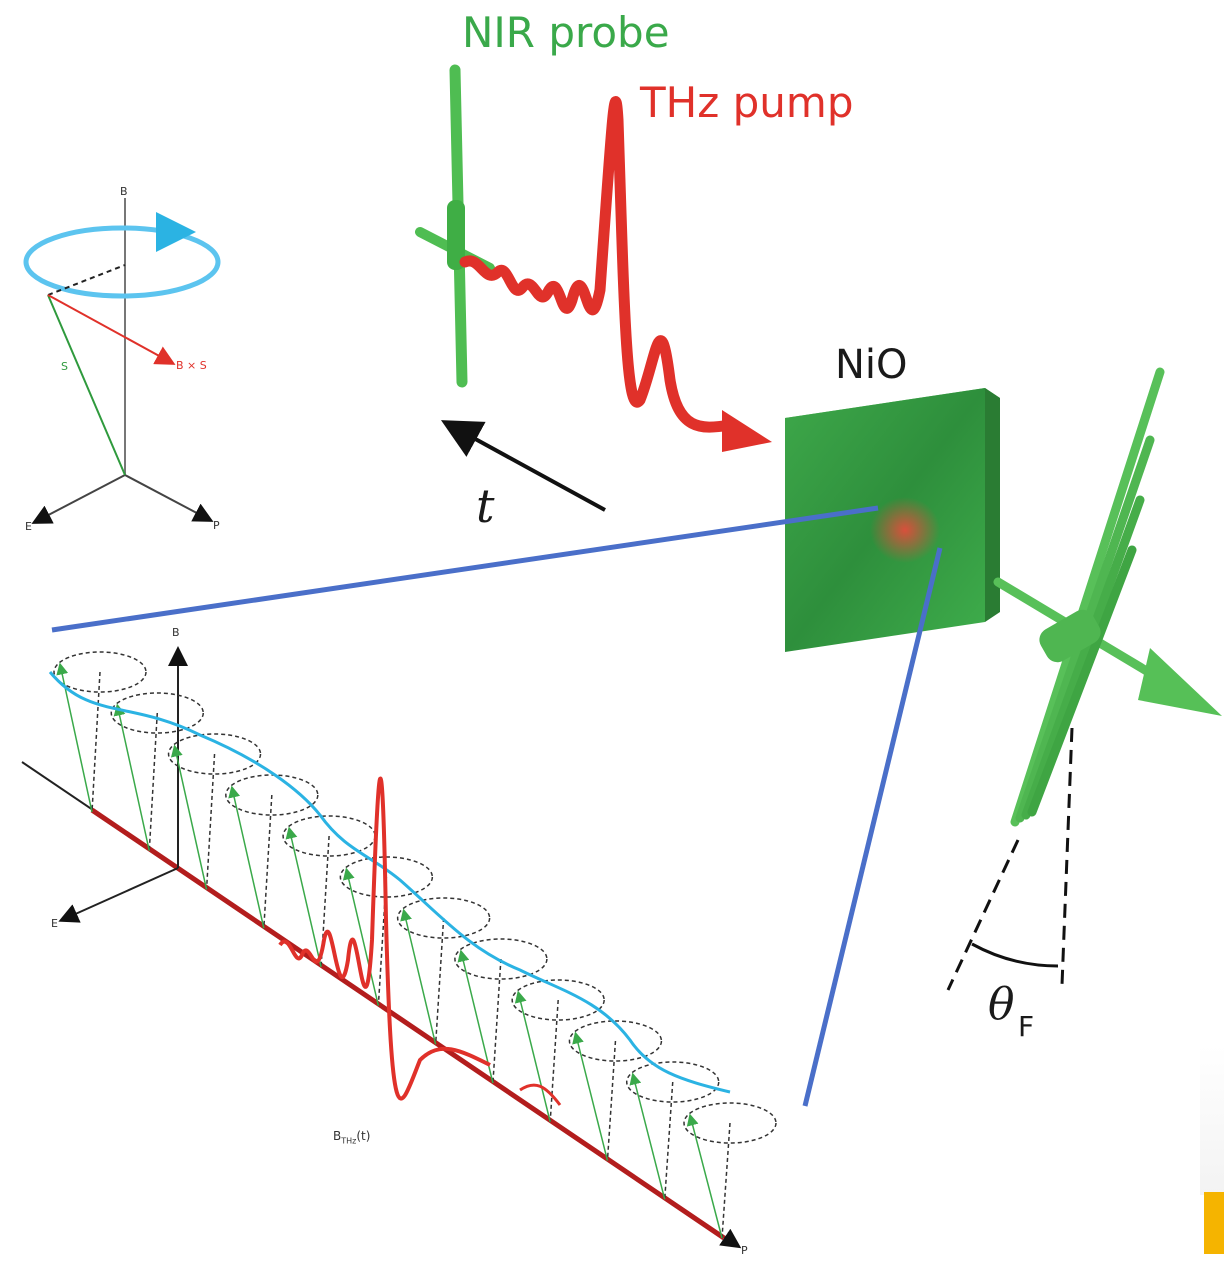 The width and height of the screenshot is (1224, 1261). I want to click on thz-field-argument: (t), so click(363, 1136).